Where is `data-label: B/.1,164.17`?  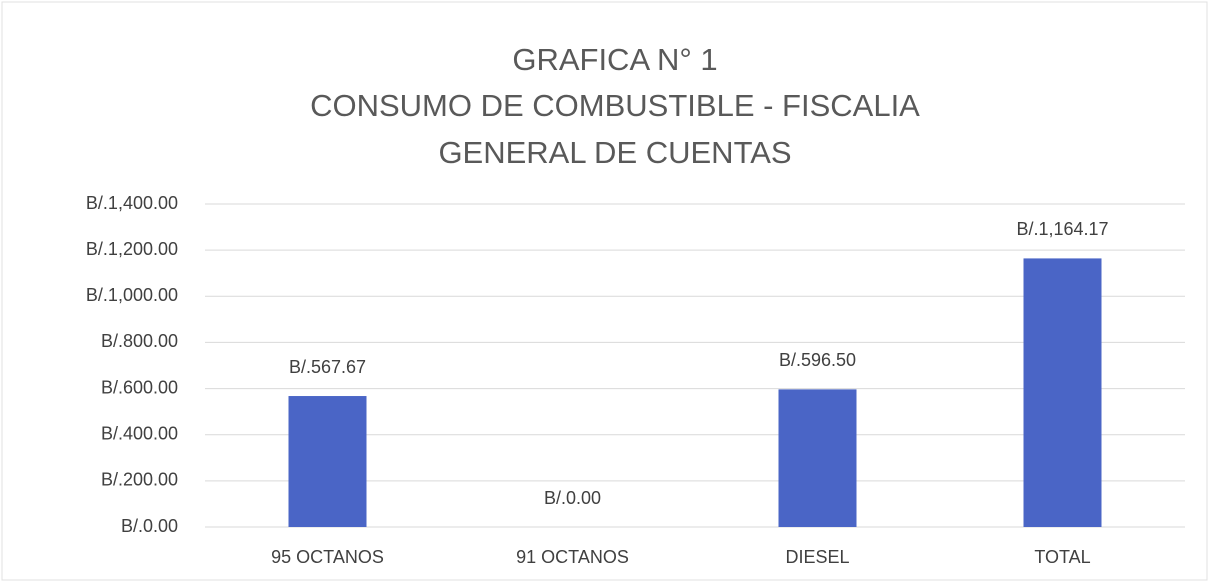
data-label: B/.1,164.17 is located at coordinates (1062, 229).